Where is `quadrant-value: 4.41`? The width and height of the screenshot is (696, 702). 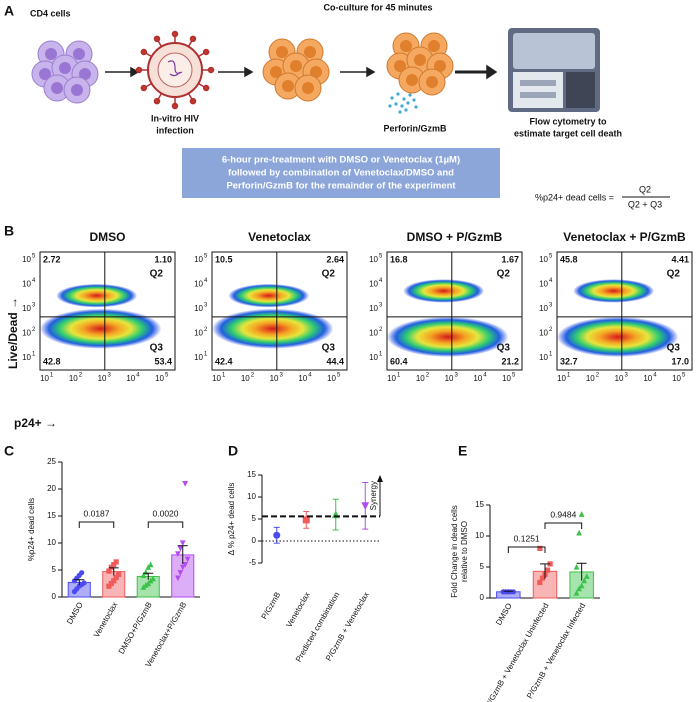
quadrant-value: 4.41 is located at coordinates (680, 259).